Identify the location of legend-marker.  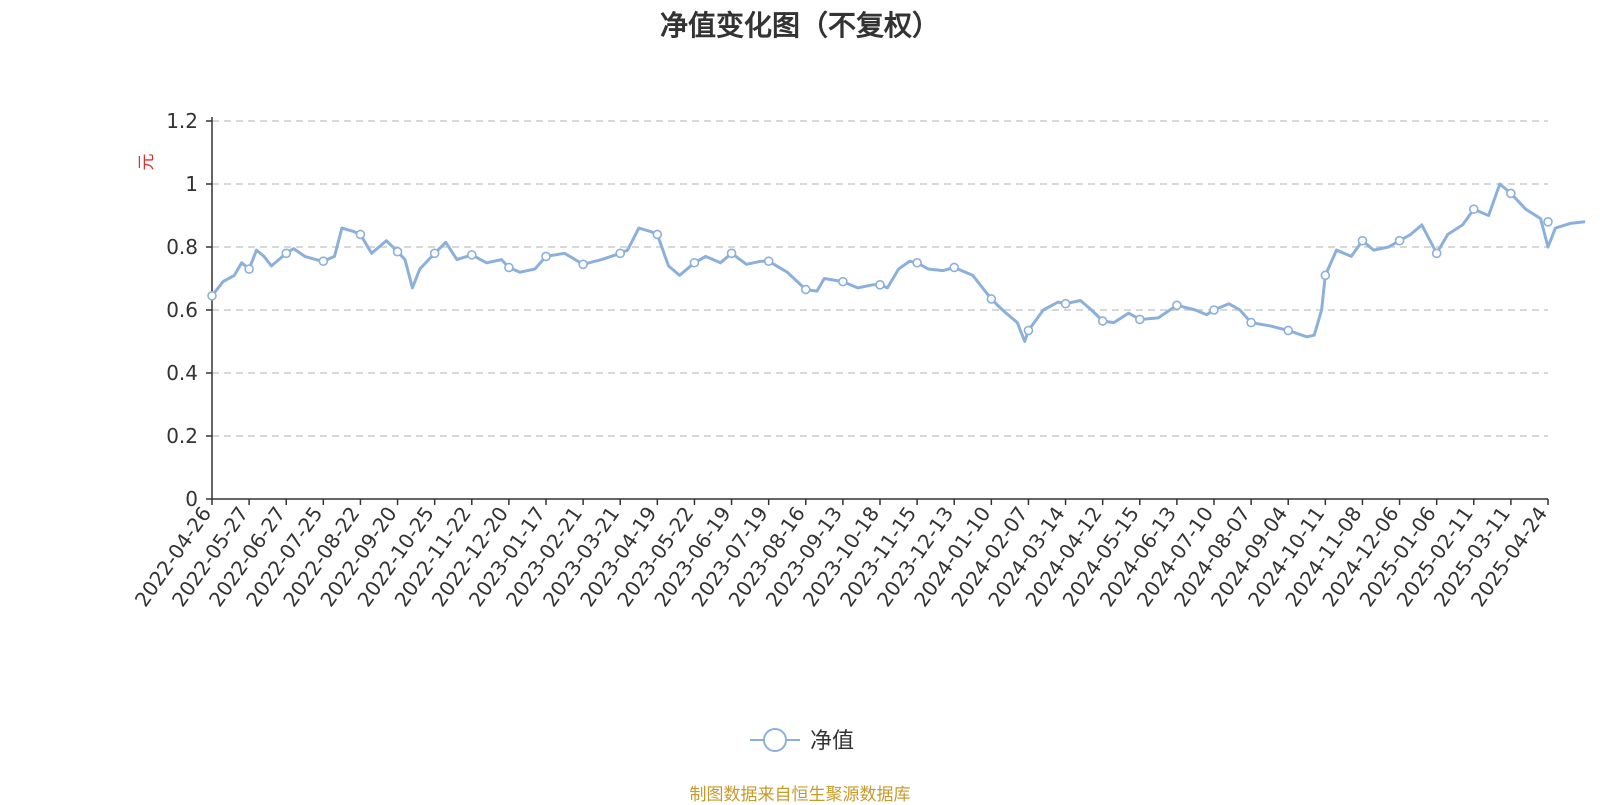
(775, 740).